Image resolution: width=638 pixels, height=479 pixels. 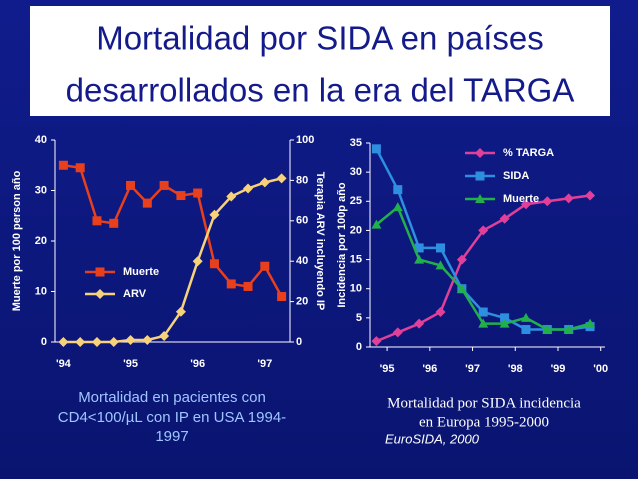 What do you see at coordinates (484, 403) in the screenshot?
I see `caption: Mortalidad por SIDA incidencia` at bounding box center [484, 403].